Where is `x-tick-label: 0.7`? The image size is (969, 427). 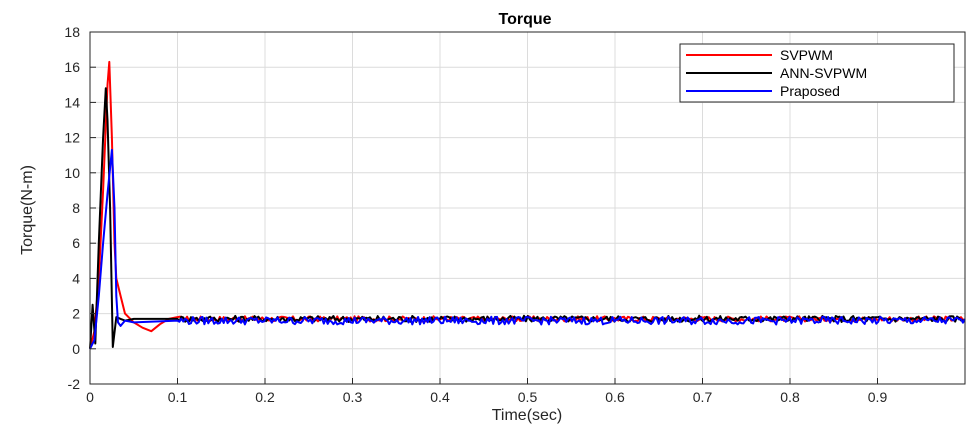 x-tick-label: 0.7 is located at coordinates (703, 397).